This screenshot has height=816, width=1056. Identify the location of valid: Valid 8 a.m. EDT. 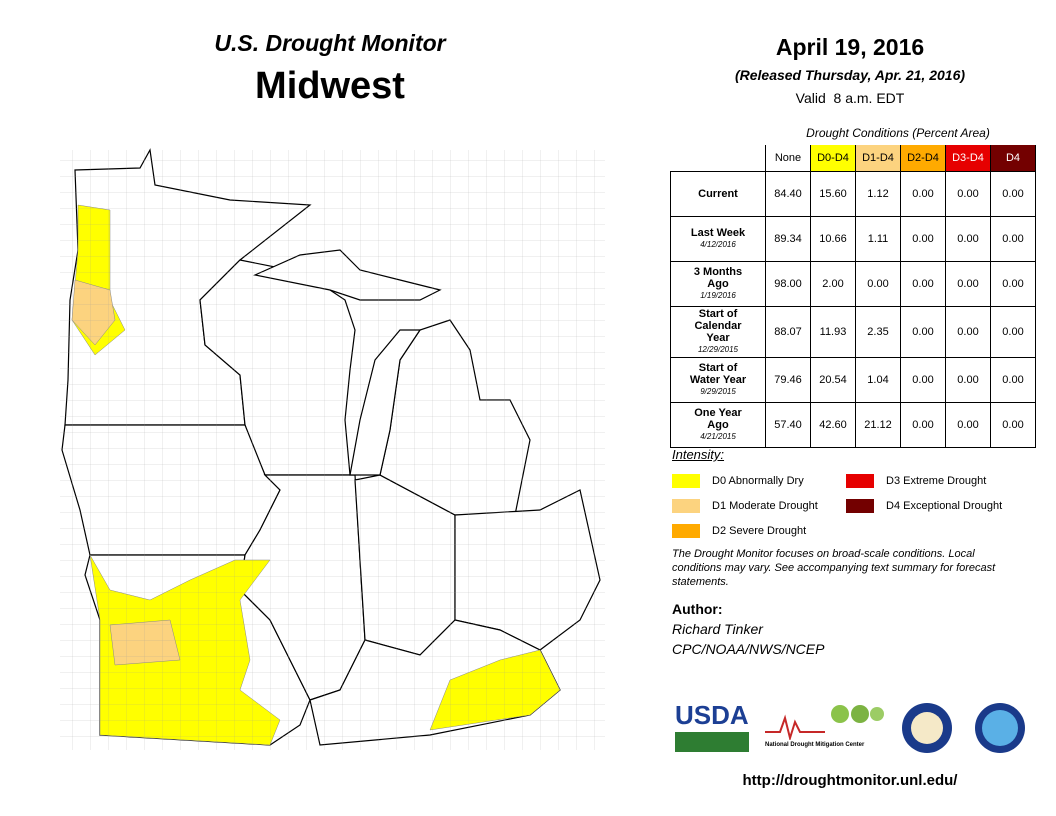
(850, 98).